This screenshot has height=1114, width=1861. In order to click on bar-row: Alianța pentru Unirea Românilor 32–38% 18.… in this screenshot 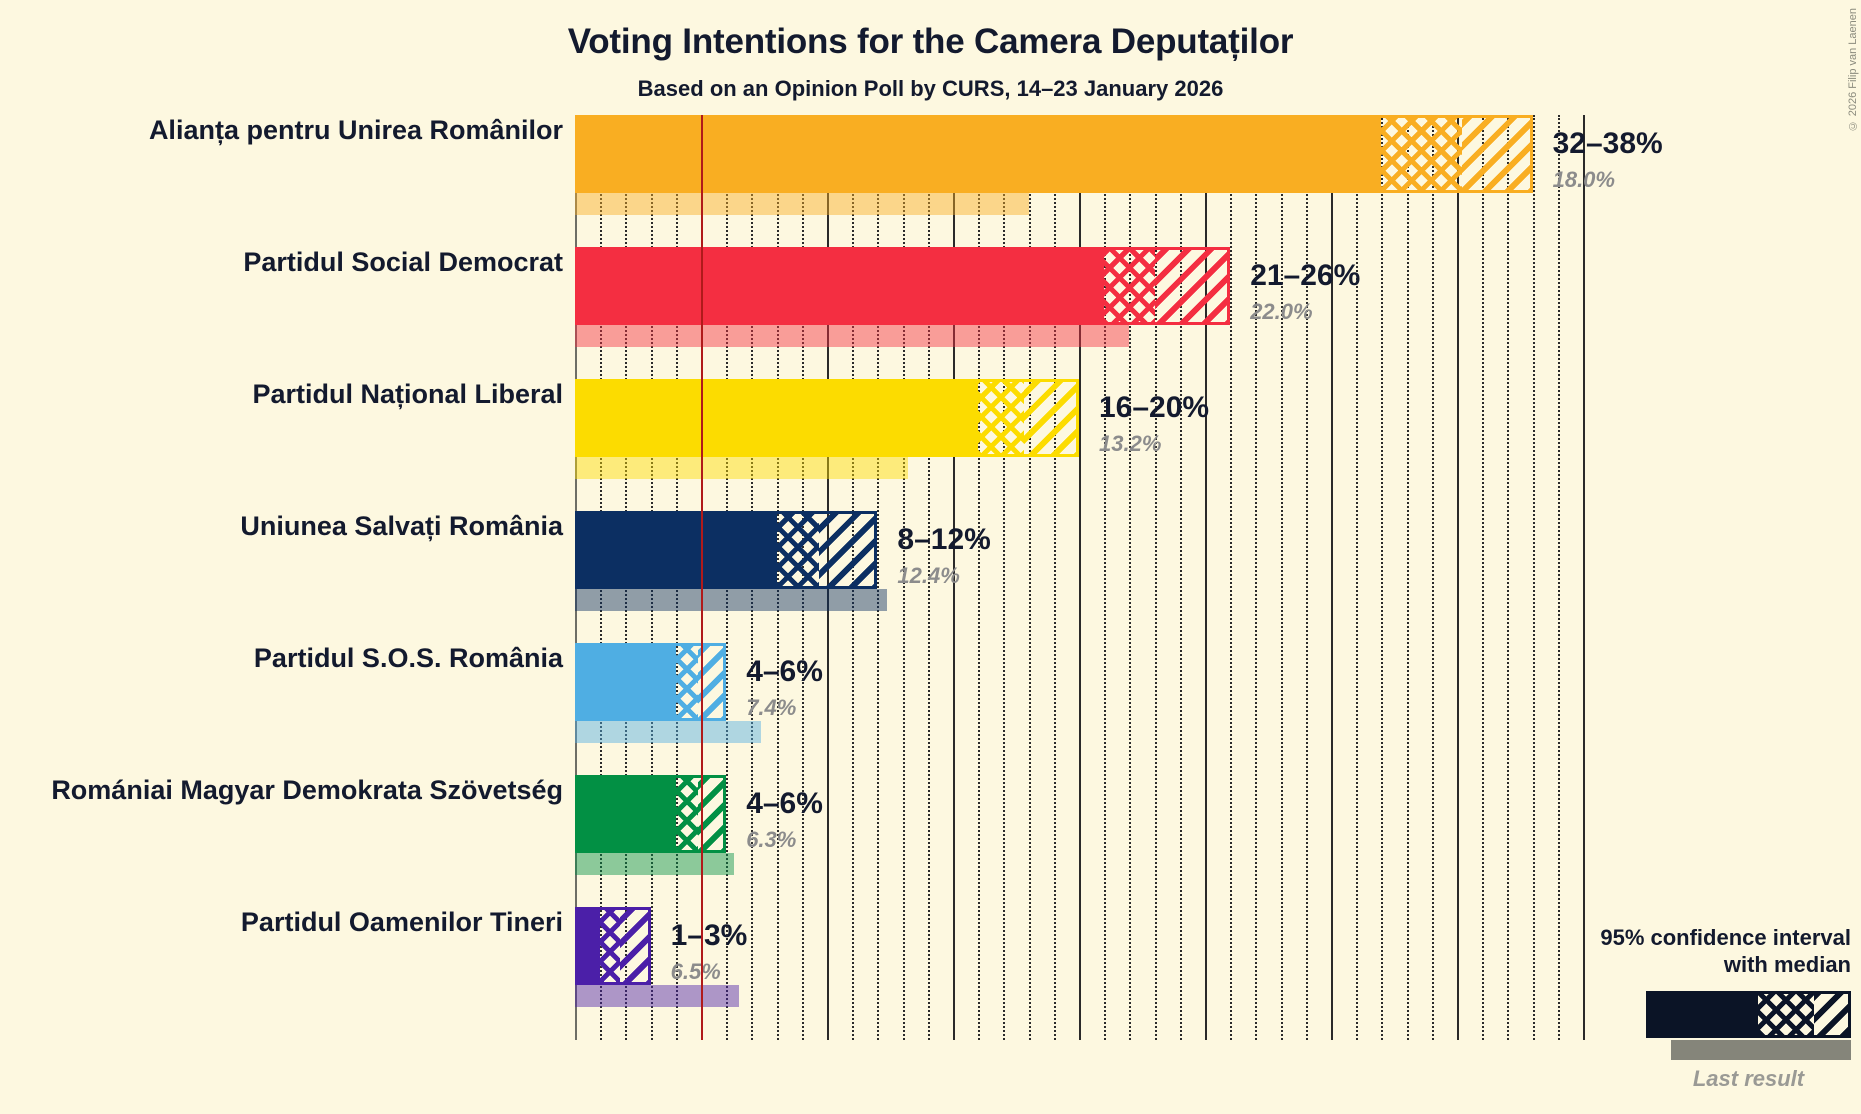, I will do `click(906, 181)`.